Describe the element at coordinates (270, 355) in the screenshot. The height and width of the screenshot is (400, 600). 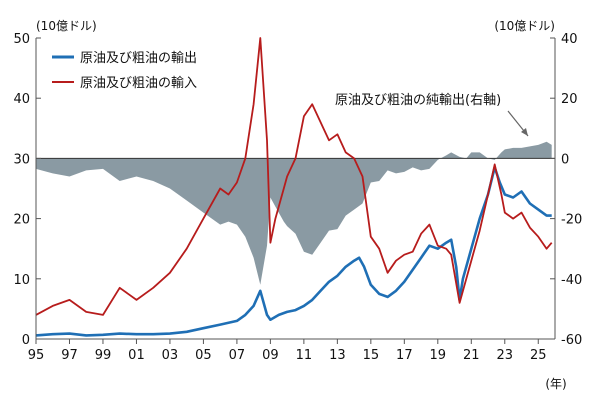
I see `x-tick-label: 09` at that location.